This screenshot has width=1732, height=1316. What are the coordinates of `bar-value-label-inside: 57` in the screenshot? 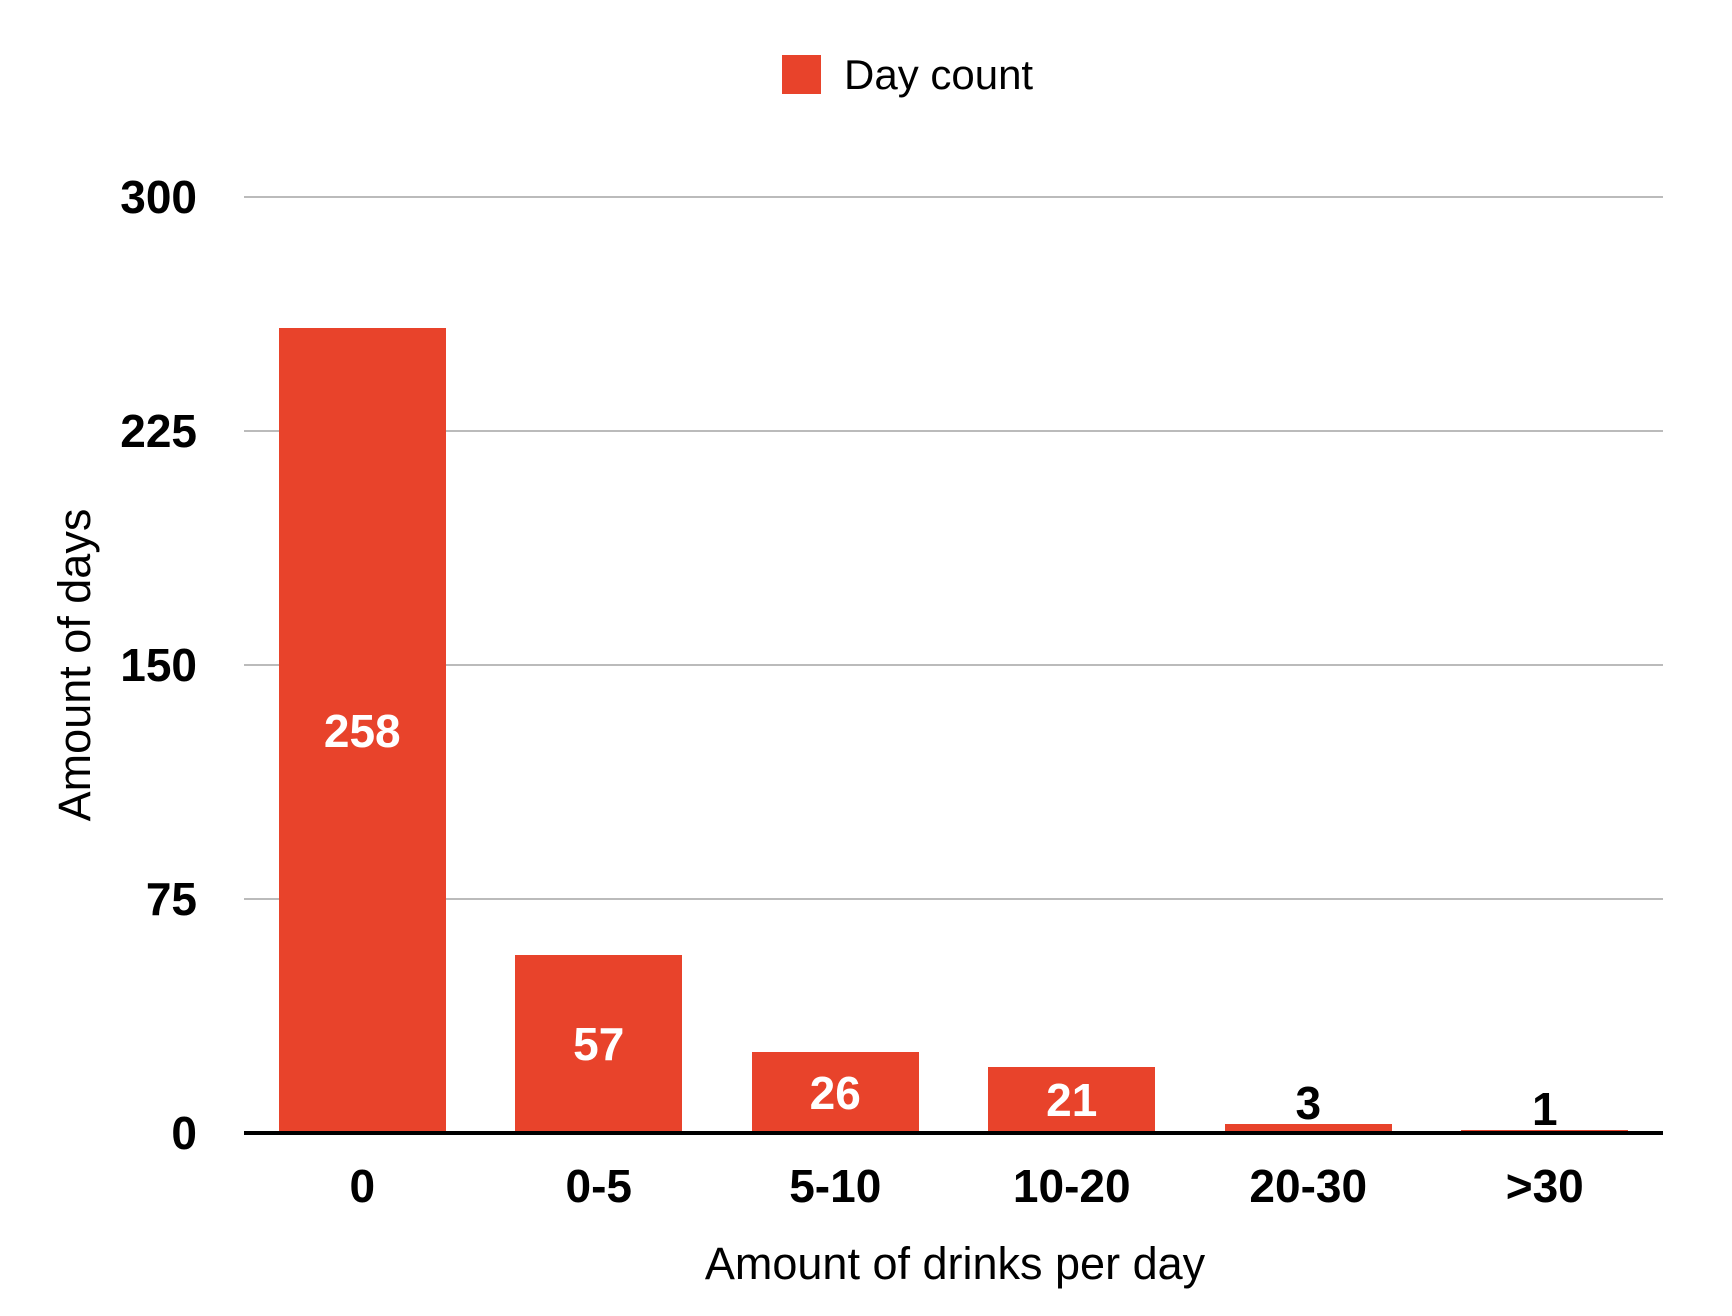 It's located at (599, 1044).